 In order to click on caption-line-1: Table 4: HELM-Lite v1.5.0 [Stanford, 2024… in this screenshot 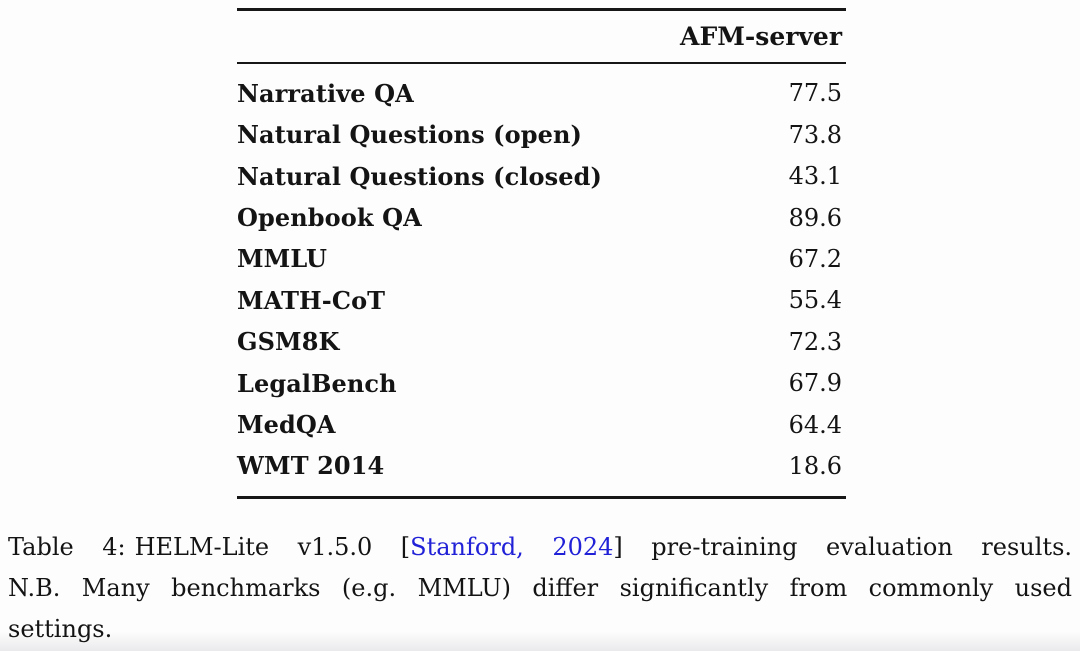, I will do `click(540, 547)`.